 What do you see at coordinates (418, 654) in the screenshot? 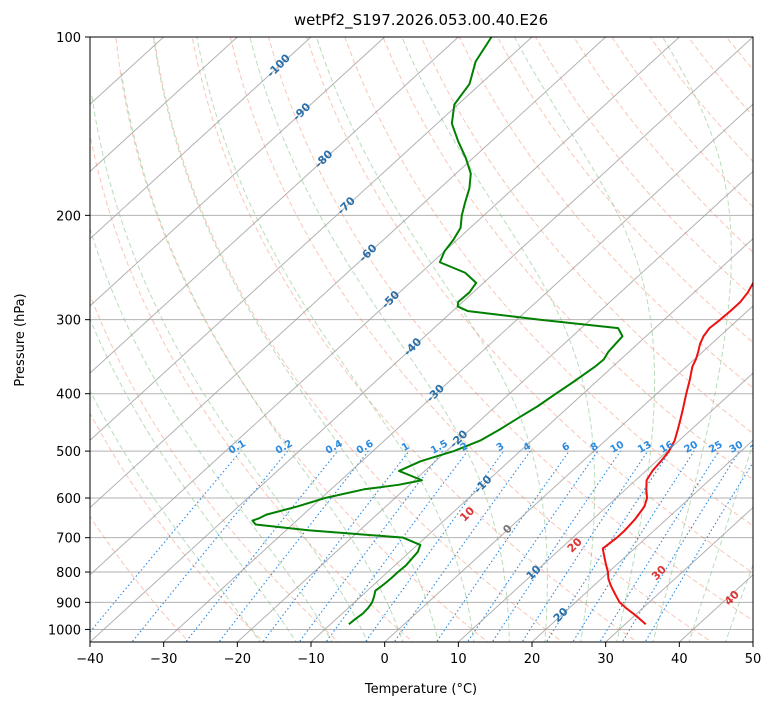
I see `x-axis: −40 −30 −20 −10 0 10 20 30 40 50` at bounding box center [418, 654].